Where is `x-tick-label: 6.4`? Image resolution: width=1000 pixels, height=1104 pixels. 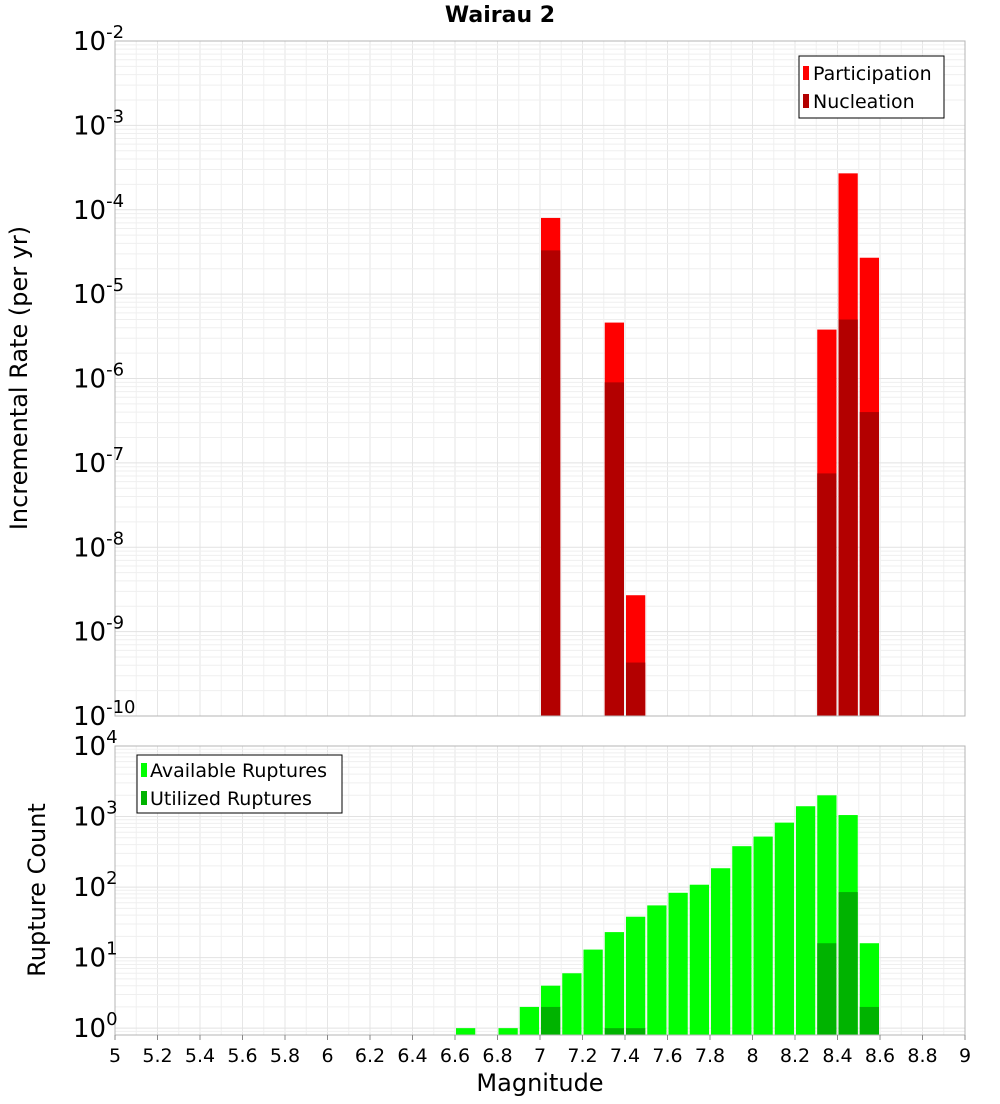 x-tick-label: 6.4 is located at coordinates (412, 1056).